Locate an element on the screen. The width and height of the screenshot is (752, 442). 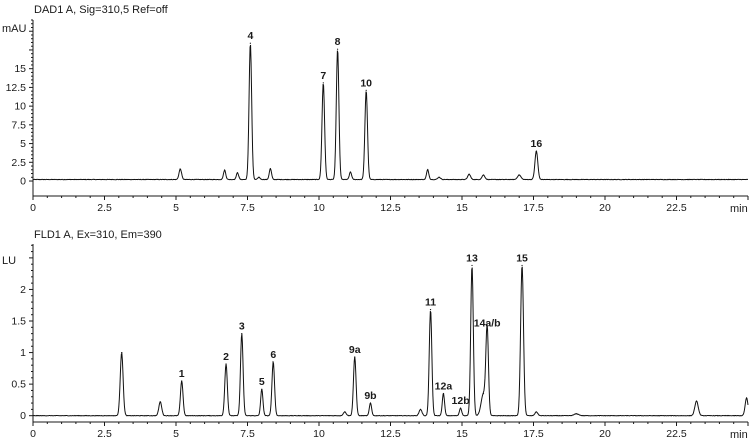
fld1-peak-label: 14a/b is located at coordinates (487, 323).